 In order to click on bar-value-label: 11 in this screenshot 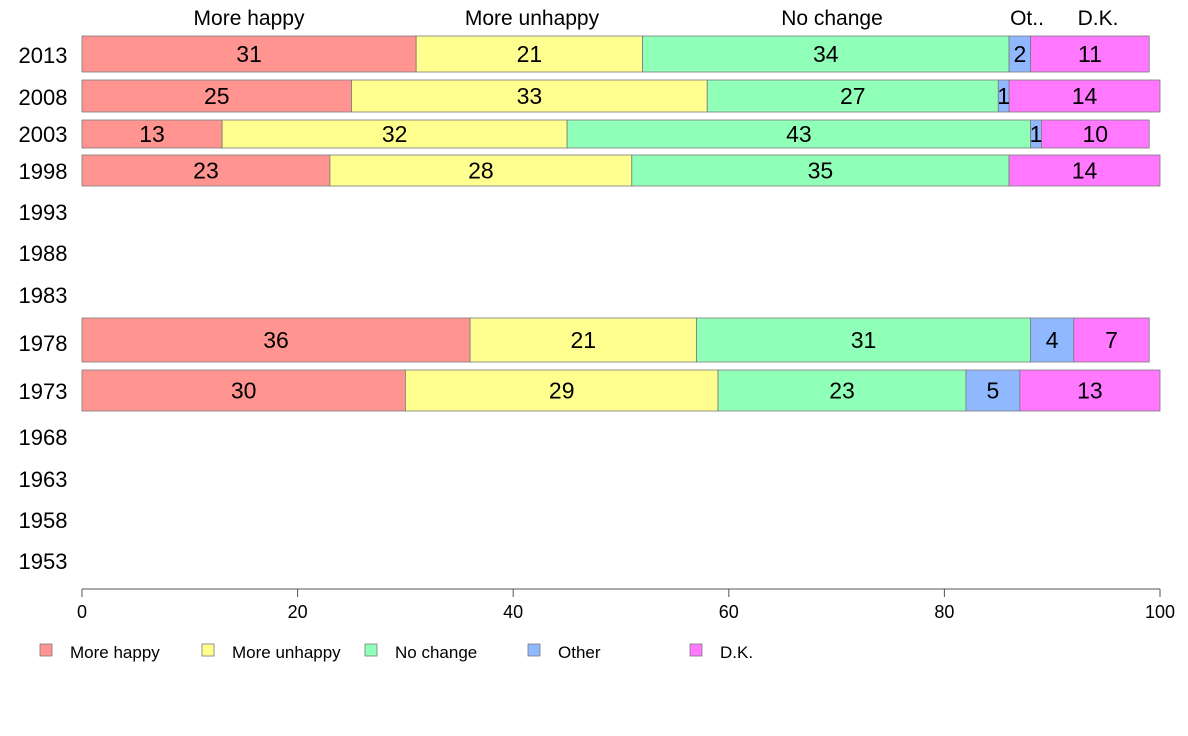, I will do `click(1090, 54)`.